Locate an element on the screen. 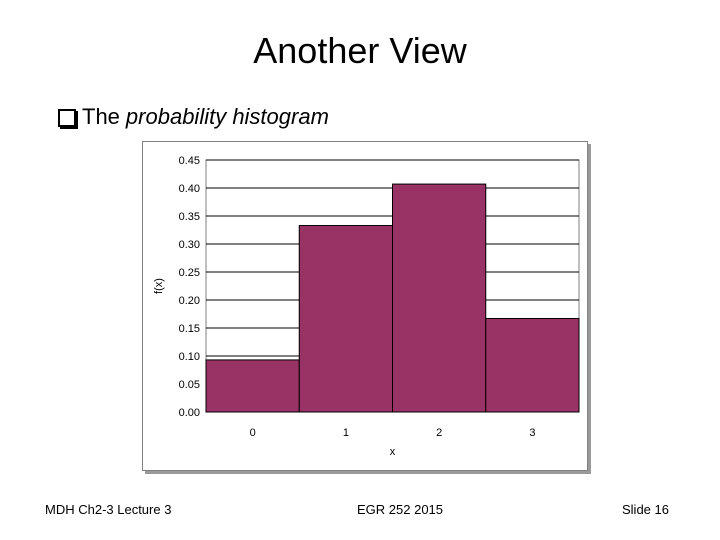  y-tick-label: 0.35 is located at coordinates (189, 217).